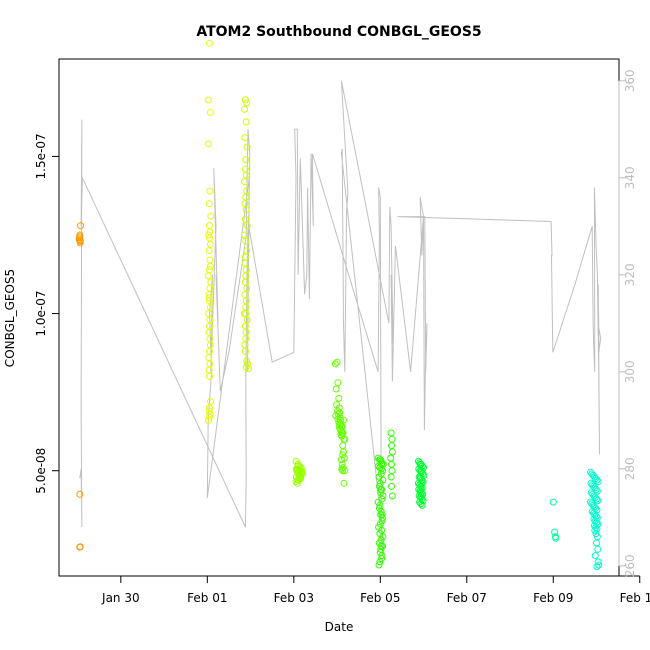 The width and height of the screenshot is (650, 650). Describe the element at coordinates (120, 598) in the screenshot. I see `x-tick-label: Jan 30` at that location.